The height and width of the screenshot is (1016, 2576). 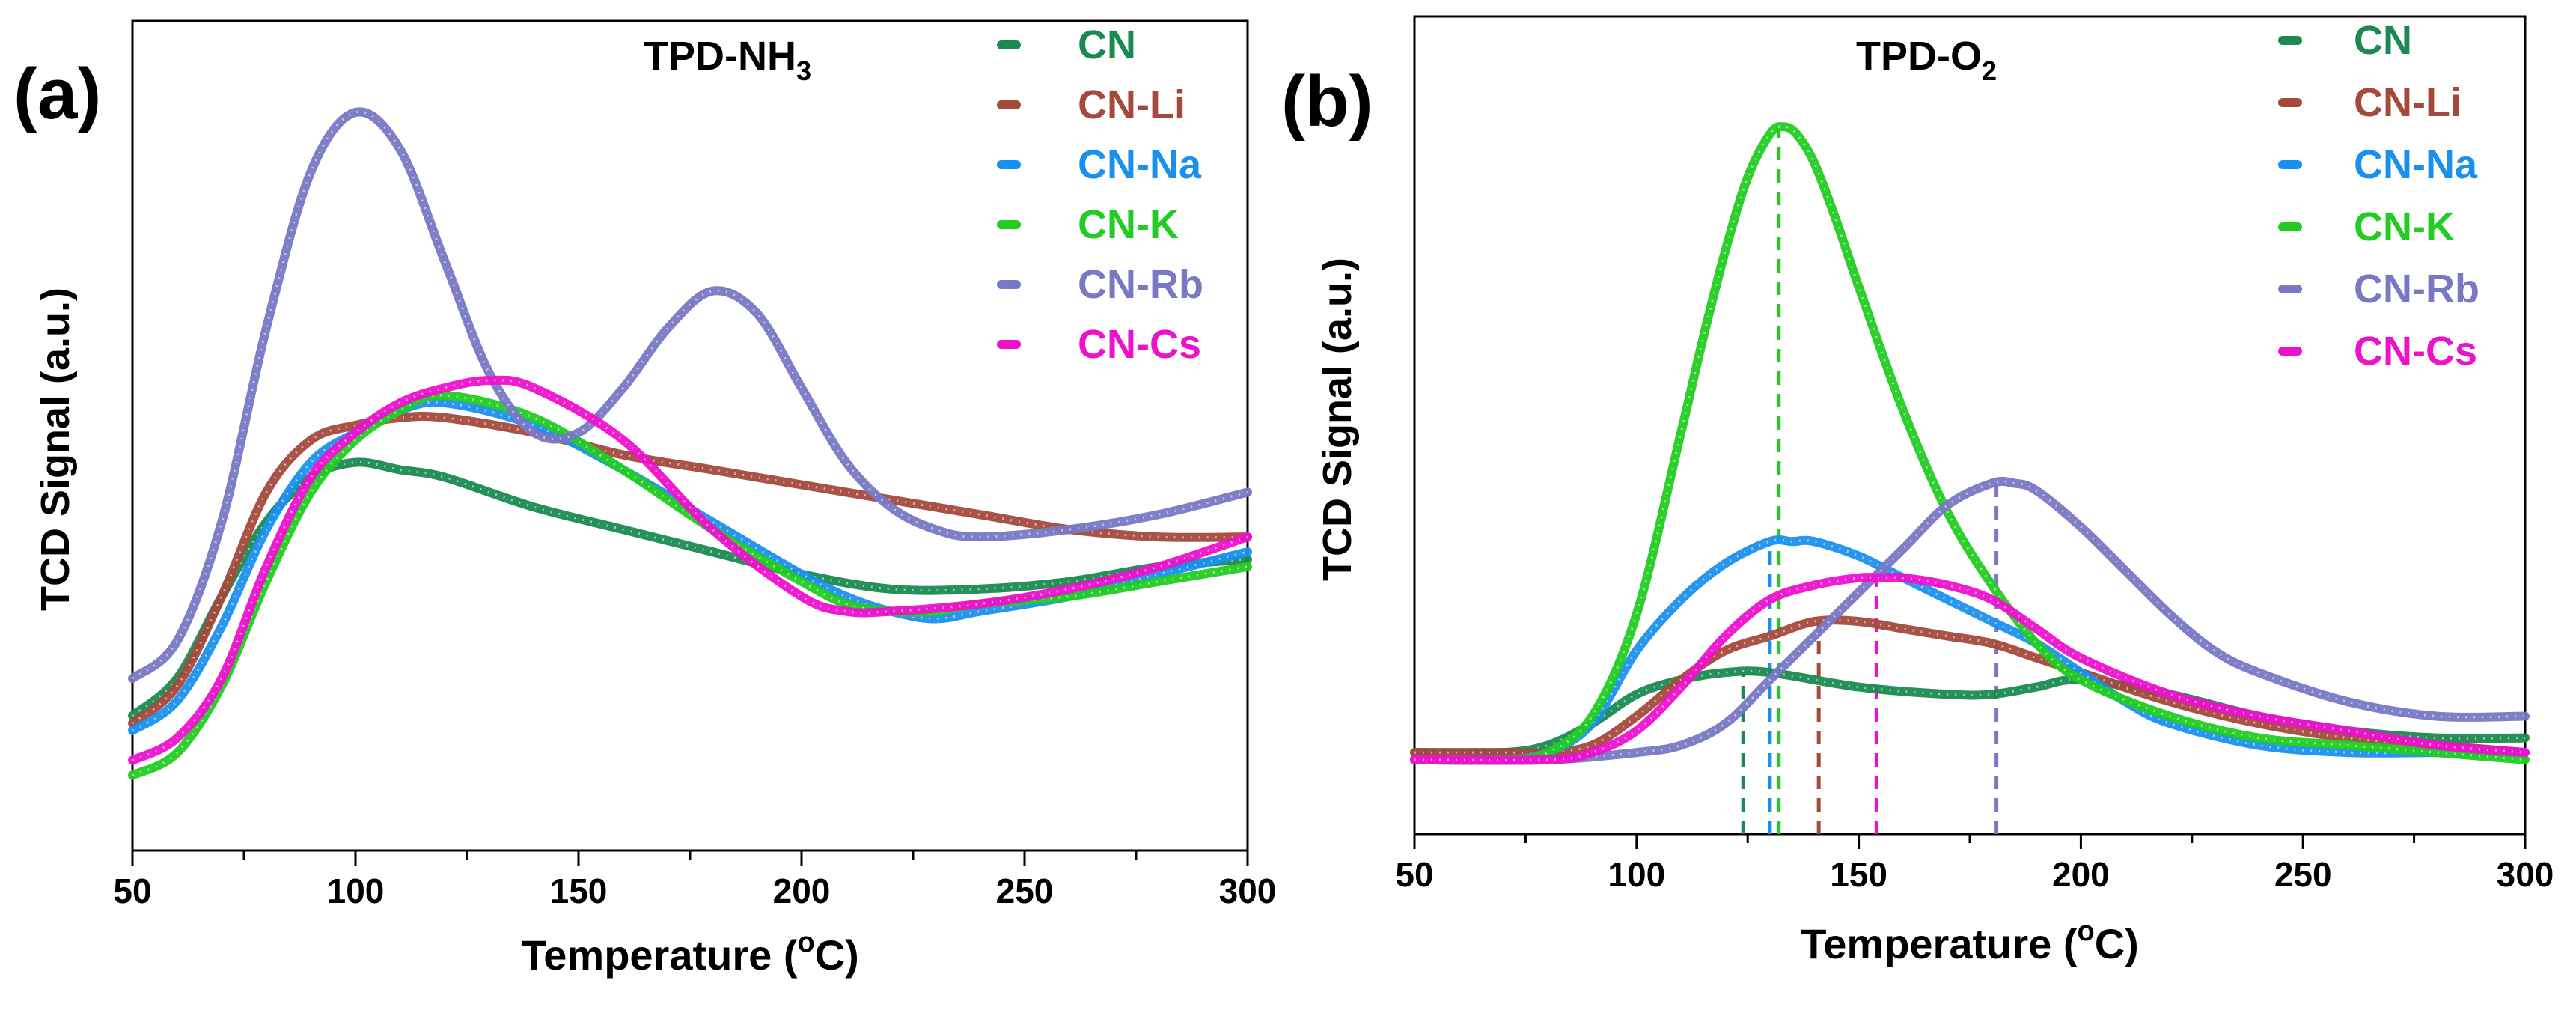 I want to click on panel-a-x-tick-label: 100, so click(x=356, y=891).